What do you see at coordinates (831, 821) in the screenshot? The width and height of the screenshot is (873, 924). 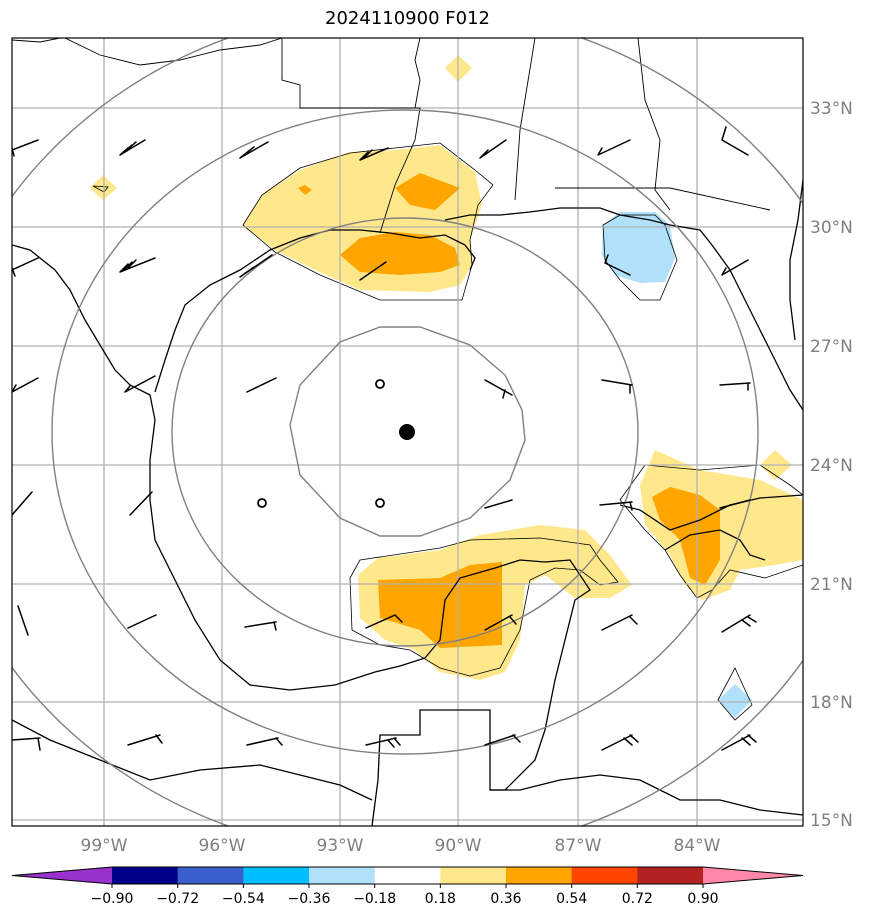 I see `lat-label: 15°N` at bounding box center [831, 821].